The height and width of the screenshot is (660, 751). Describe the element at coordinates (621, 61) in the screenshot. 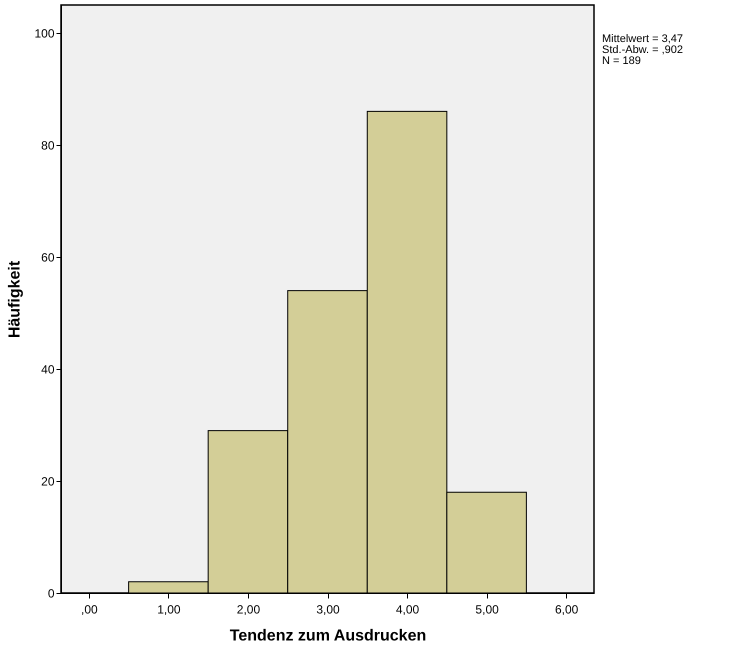

I see `text: N = 189` at that location.